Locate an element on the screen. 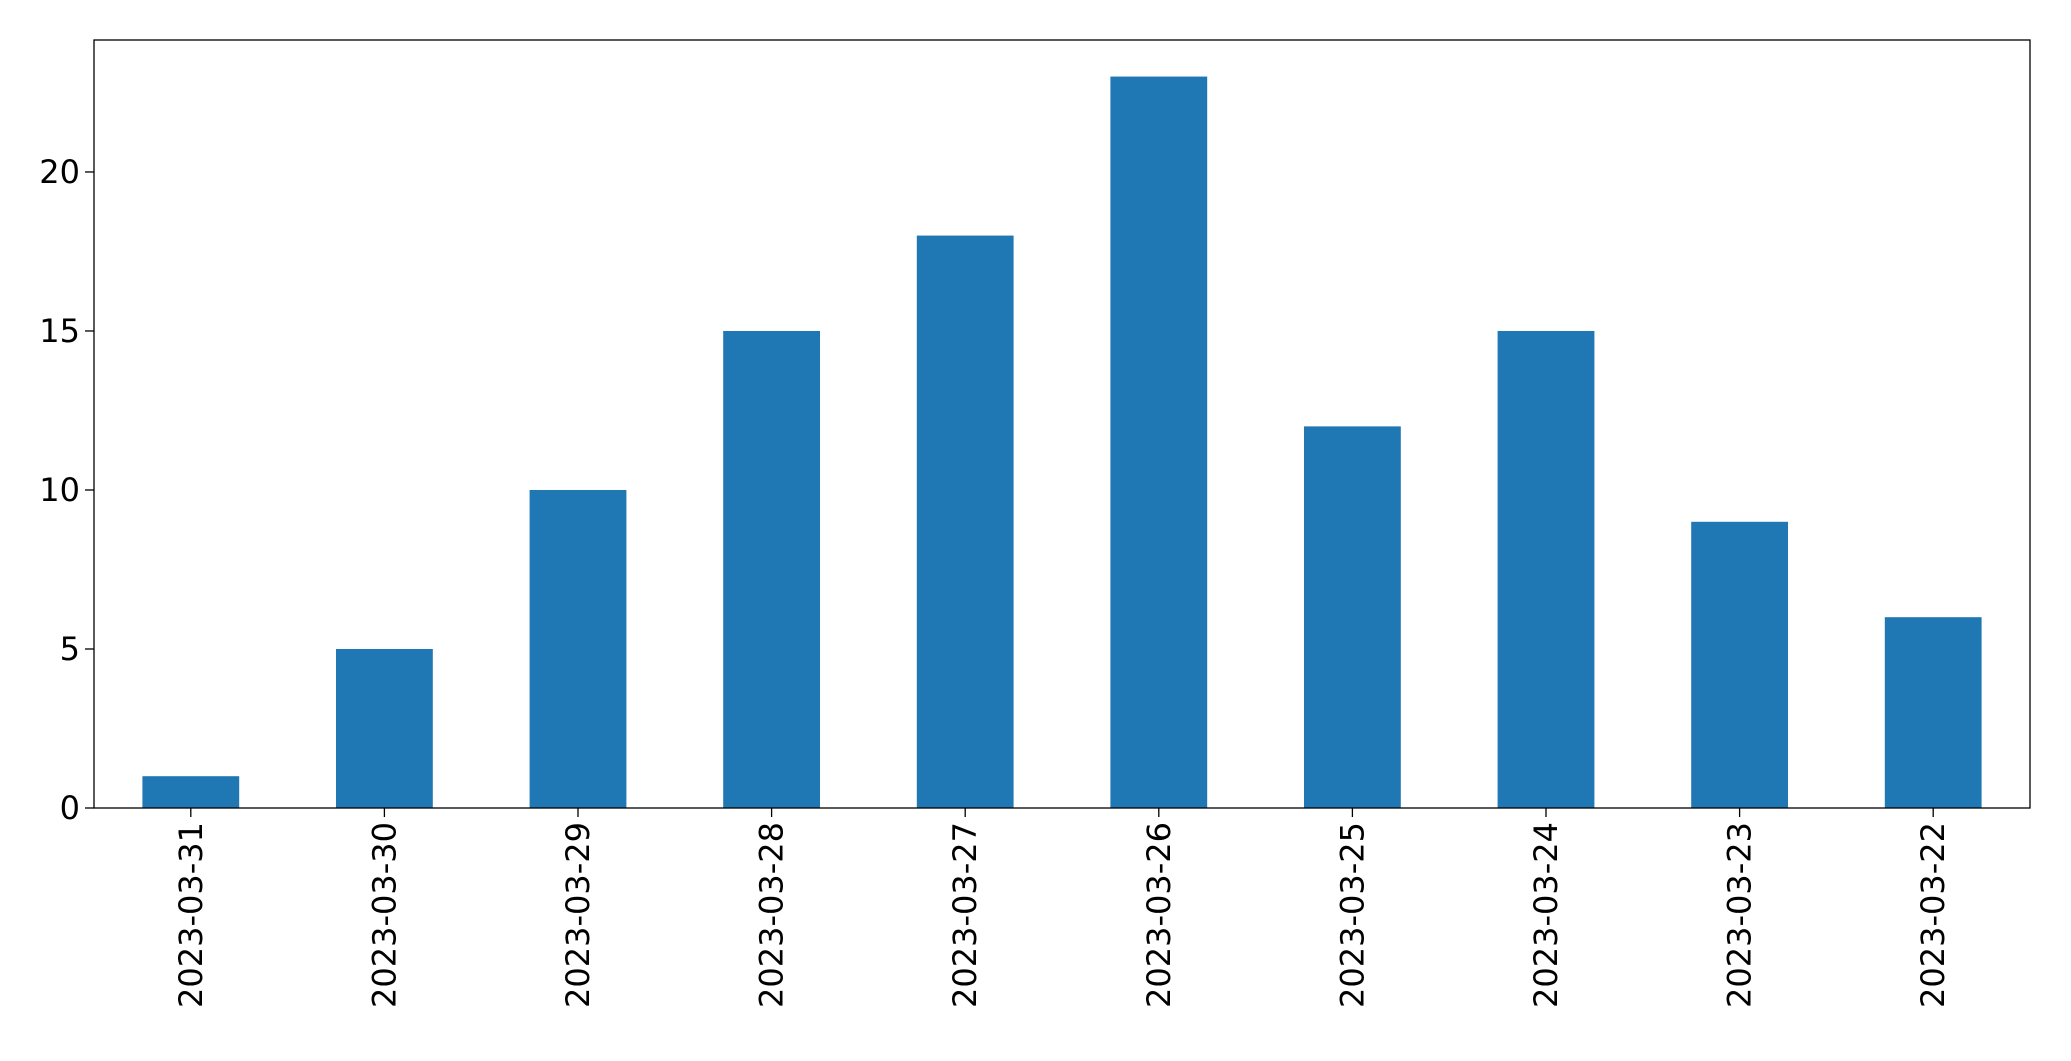  x-tick-label: 2023-03-31 is located at coordinates (191, 915).